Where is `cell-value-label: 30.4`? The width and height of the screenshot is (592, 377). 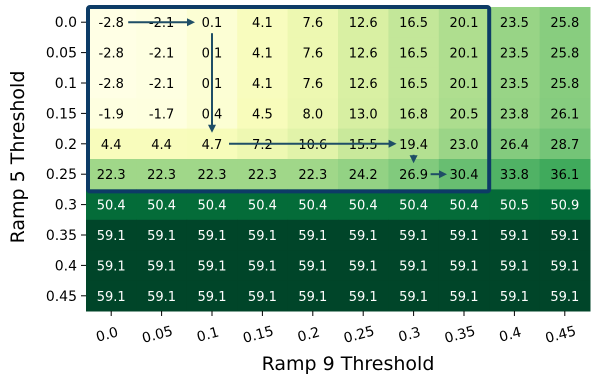 cell-value-label: 30.4 is located at coordinates (464, 175).